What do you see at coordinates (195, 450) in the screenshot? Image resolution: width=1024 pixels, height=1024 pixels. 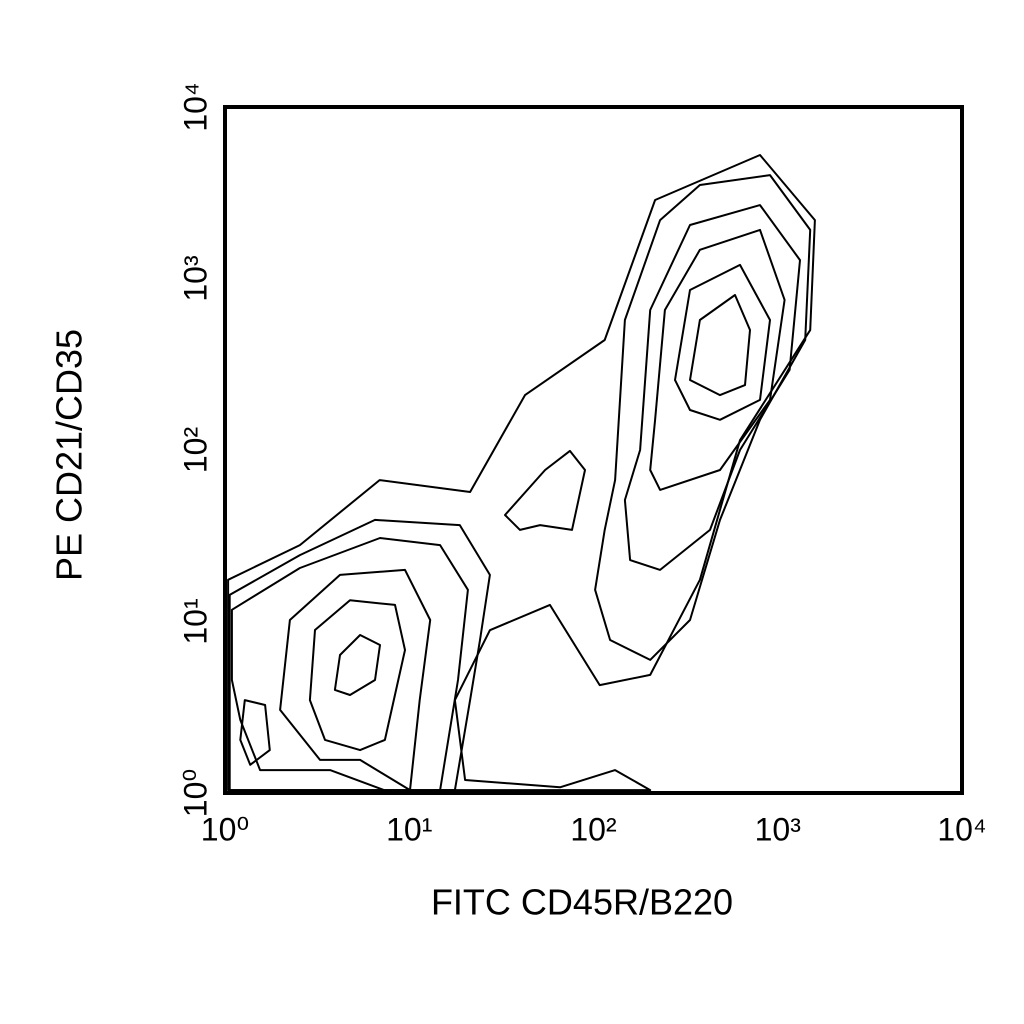 I see `y-tick-label: 10²` at bounding box center [195, 450].